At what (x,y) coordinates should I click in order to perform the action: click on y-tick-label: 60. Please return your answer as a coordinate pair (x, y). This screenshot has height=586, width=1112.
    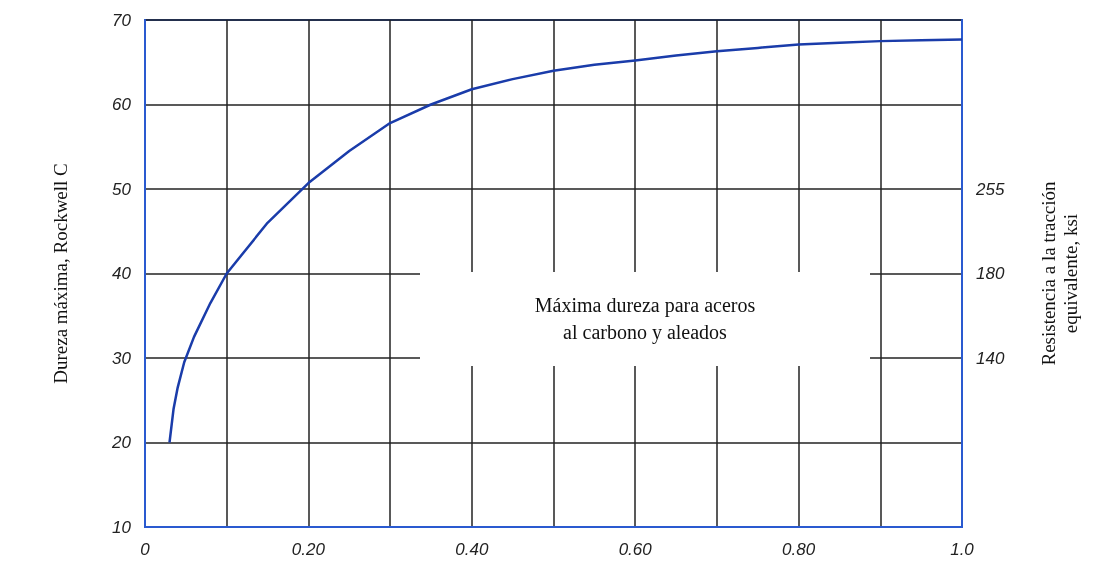
    Looking at the image, I should click on (122, 104).